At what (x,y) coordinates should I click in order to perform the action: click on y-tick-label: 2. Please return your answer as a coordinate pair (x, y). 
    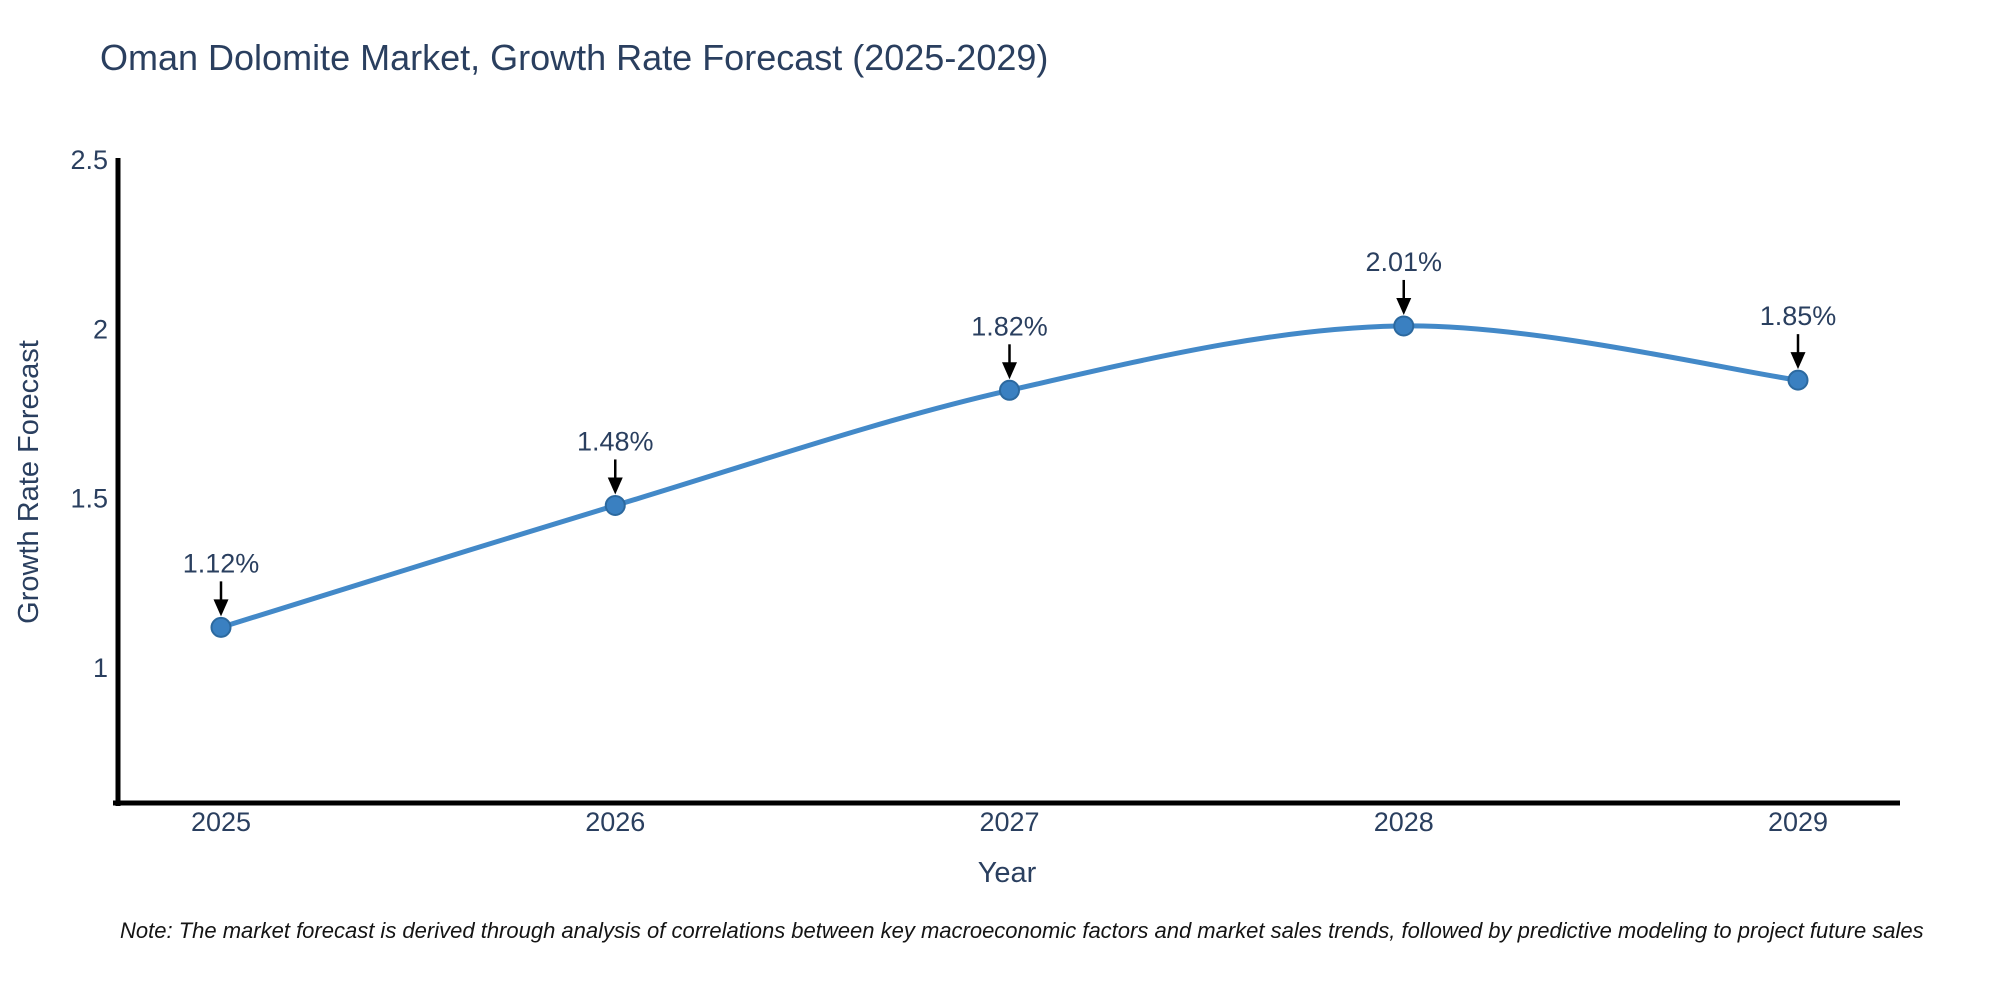
    Looking at the image, I should click on (100, 329).